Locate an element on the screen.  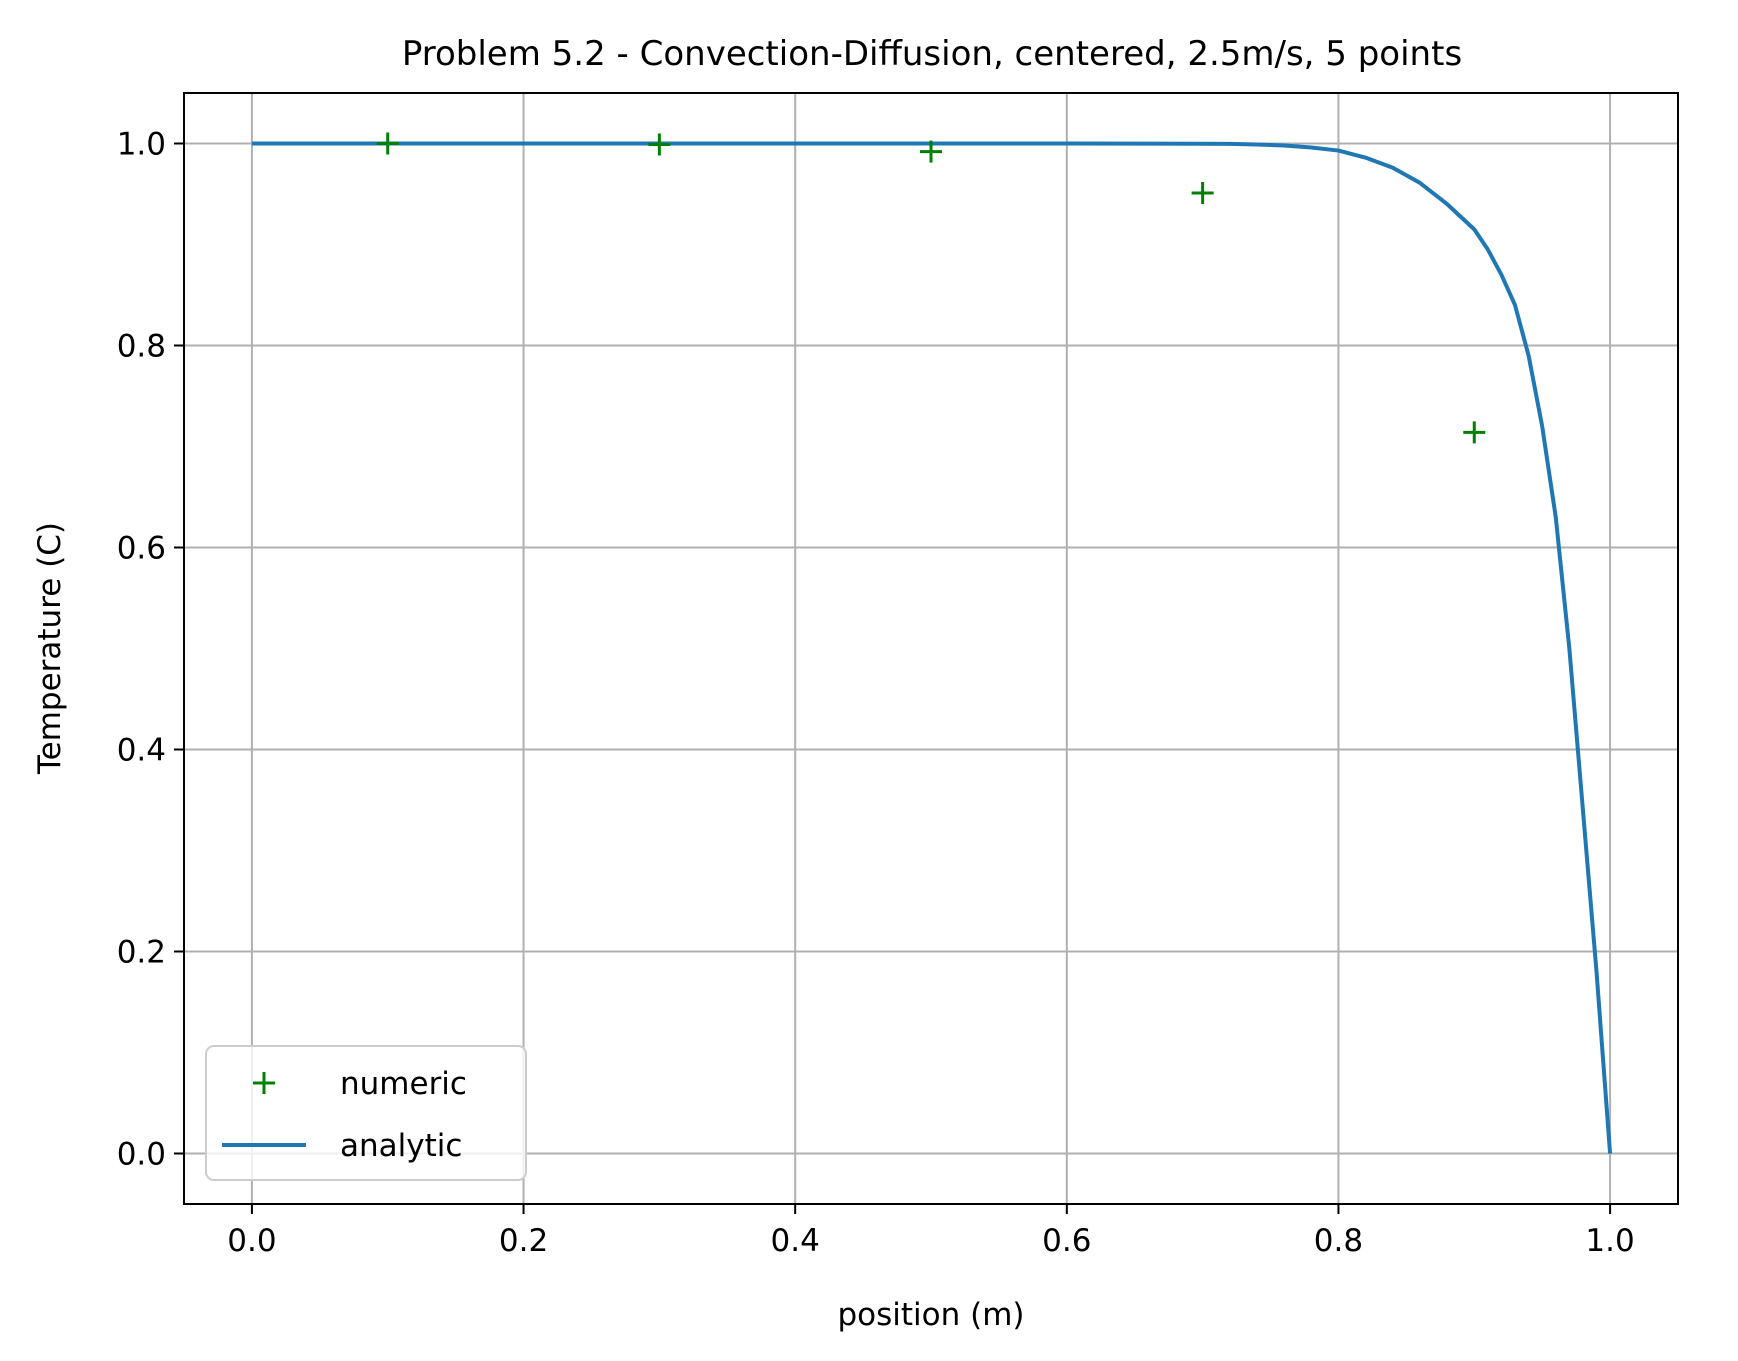
x-tick-label: 0.8 is located at coordinates (1338, 1241).